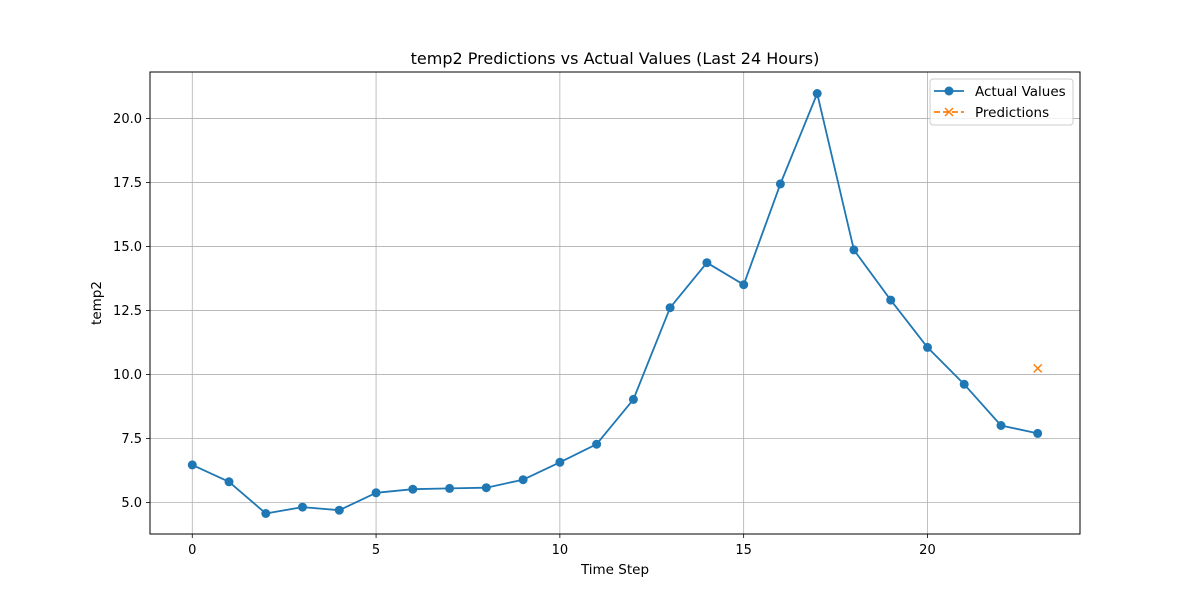 This screenshot has width=1200, height=600. Describe the element at coordinates (1020, 92) in the screenshot. I see `legend-actual-label: Actual Values` at that location.